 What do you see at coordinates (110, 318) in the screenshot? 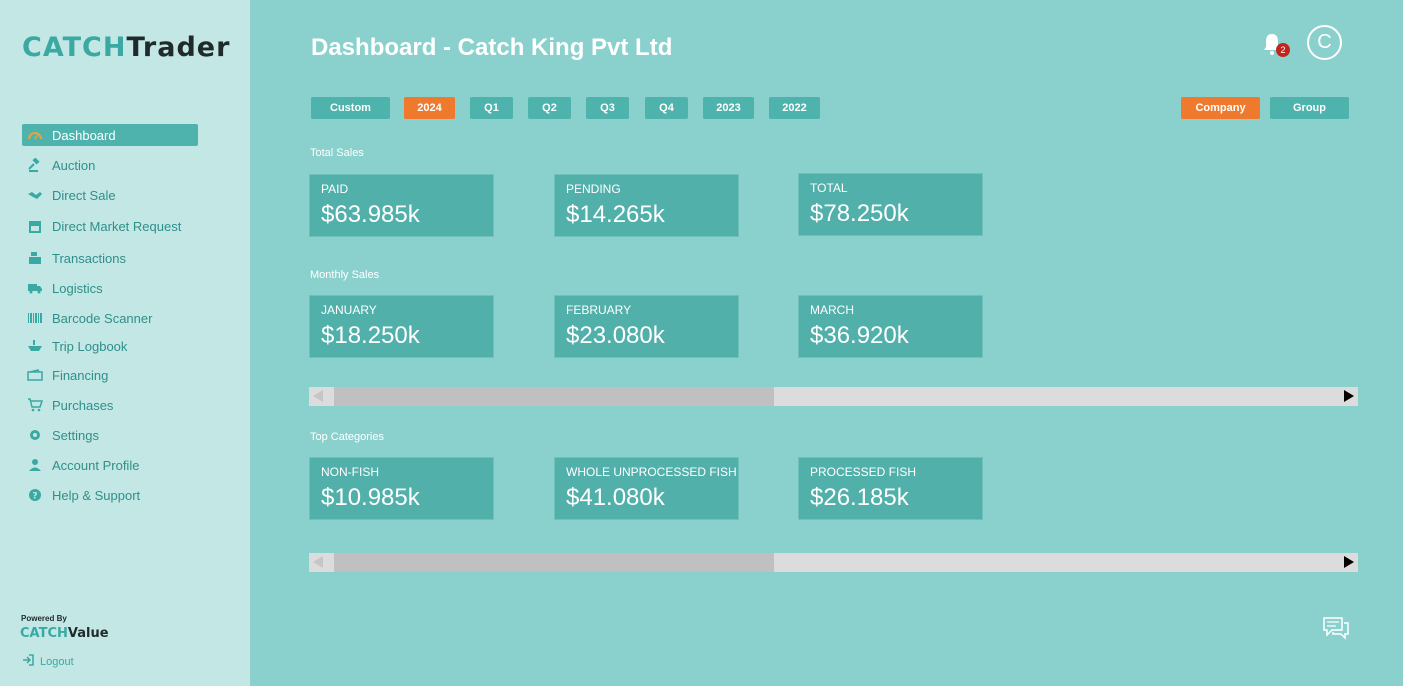
I see `sidebar-item-barcode-scanner: Barcode Scanner` at bounding box center [110, 318].